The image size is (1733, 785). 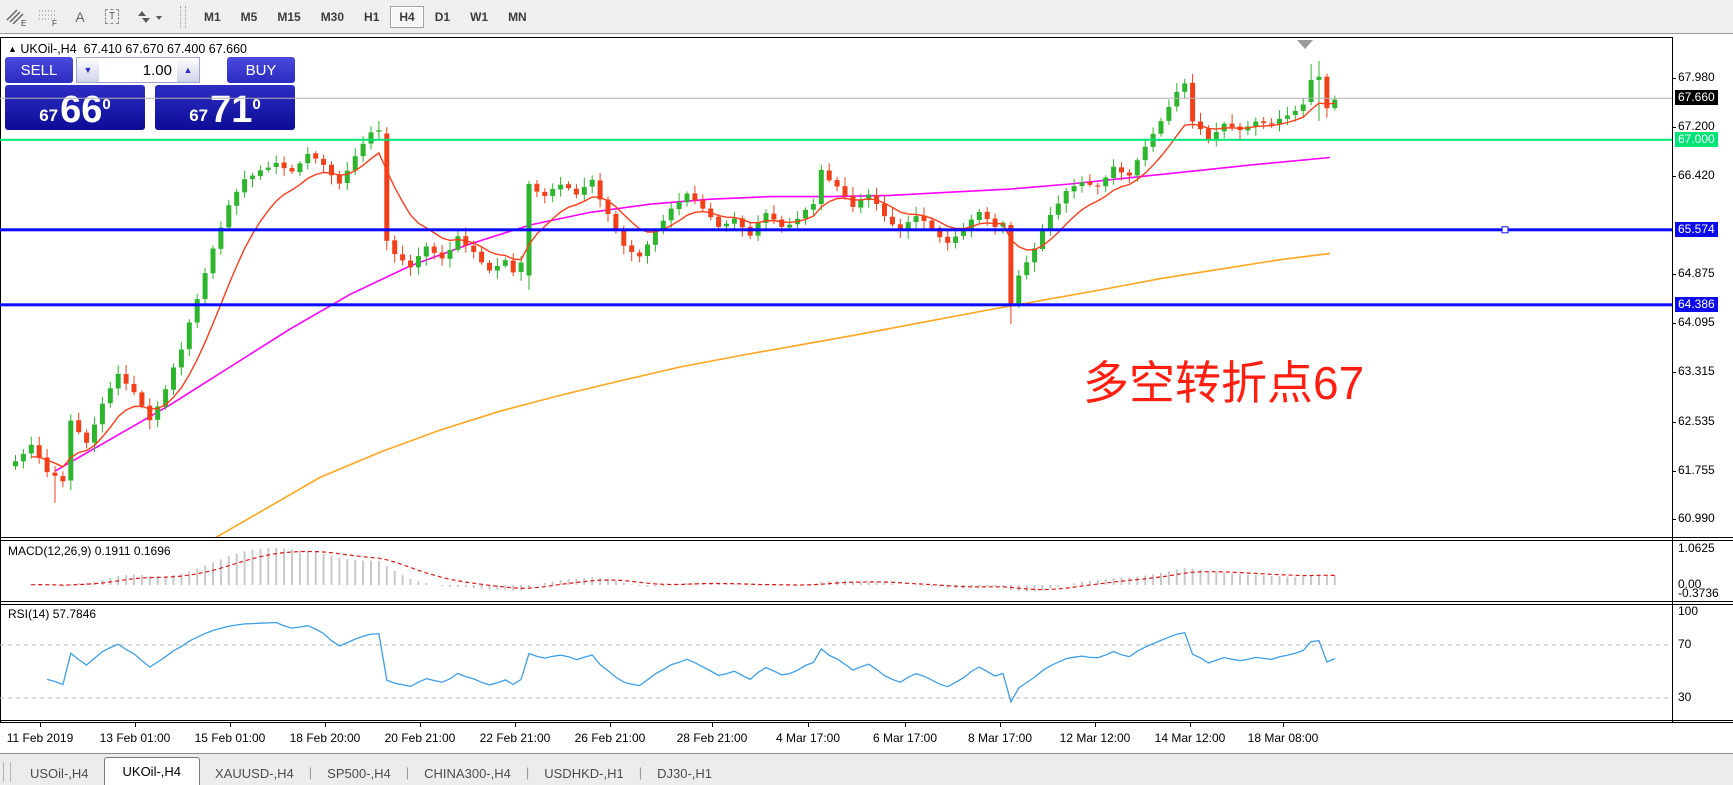 I want to click on timeframe-group: M1 M5 M15 M30 H1 H4 D1 W1 MN, so click(x=365, y=16).